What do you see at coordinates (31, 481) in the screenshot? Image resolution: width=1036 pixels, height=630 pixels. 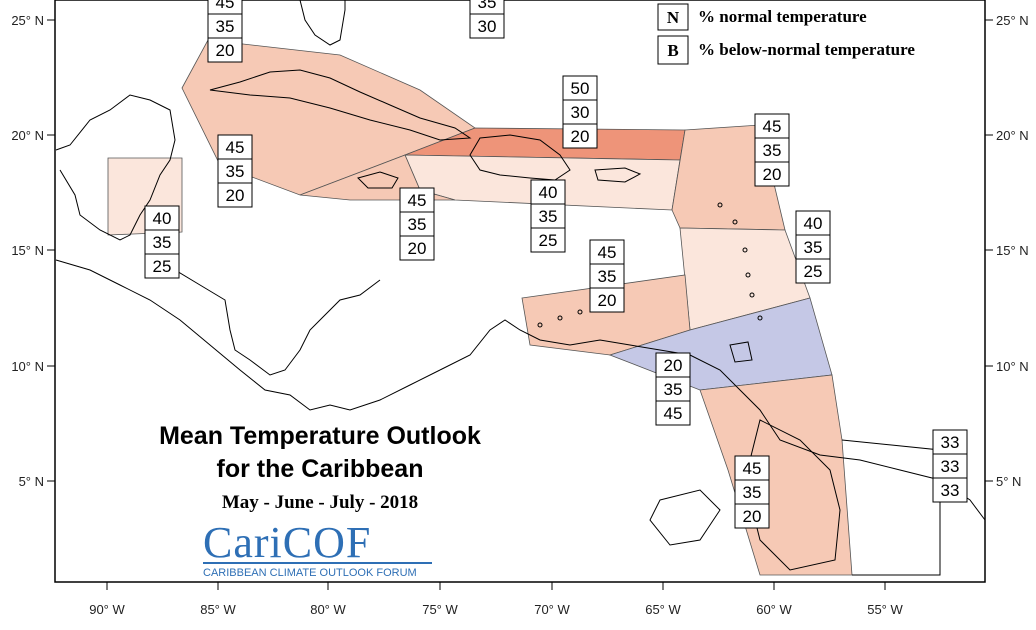 I see `y-tick-label-left: 5° N` at bounding box center [31, 481].